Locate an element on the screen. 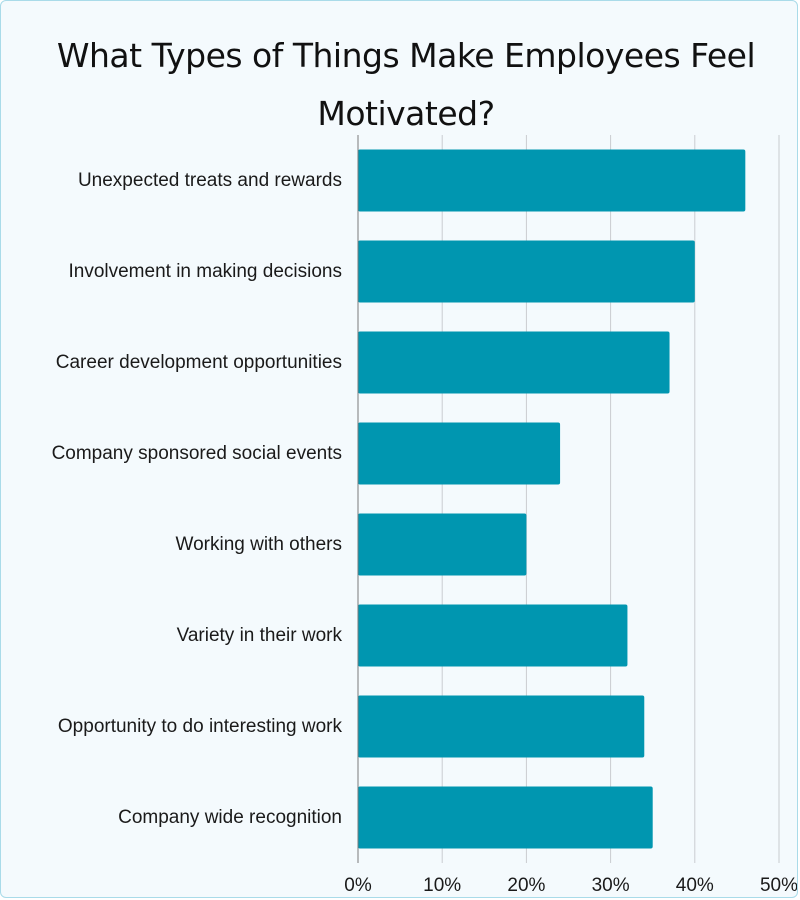  category-label-6: Opportunity to do interesting work is located at coordinates (200, 726).